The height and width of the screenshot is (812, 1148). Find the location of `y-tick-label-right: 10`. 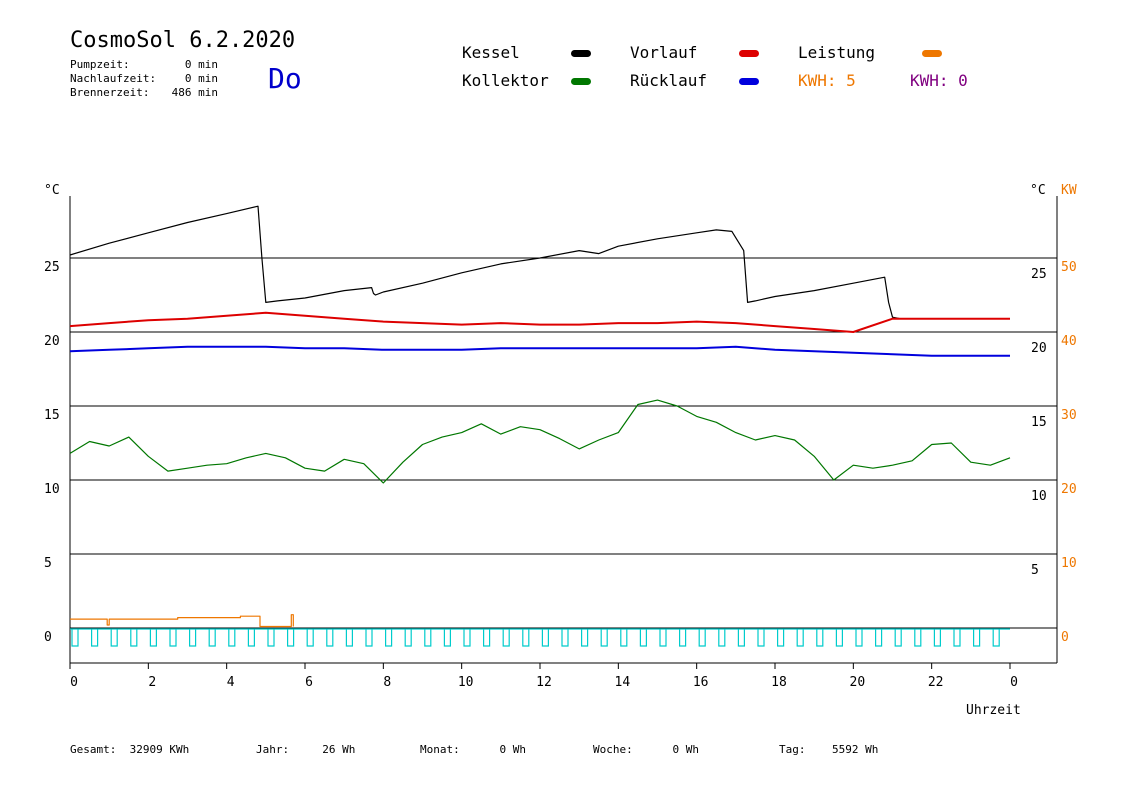

y-tick-label-right: 10 is located at coordinates (1039, 496).